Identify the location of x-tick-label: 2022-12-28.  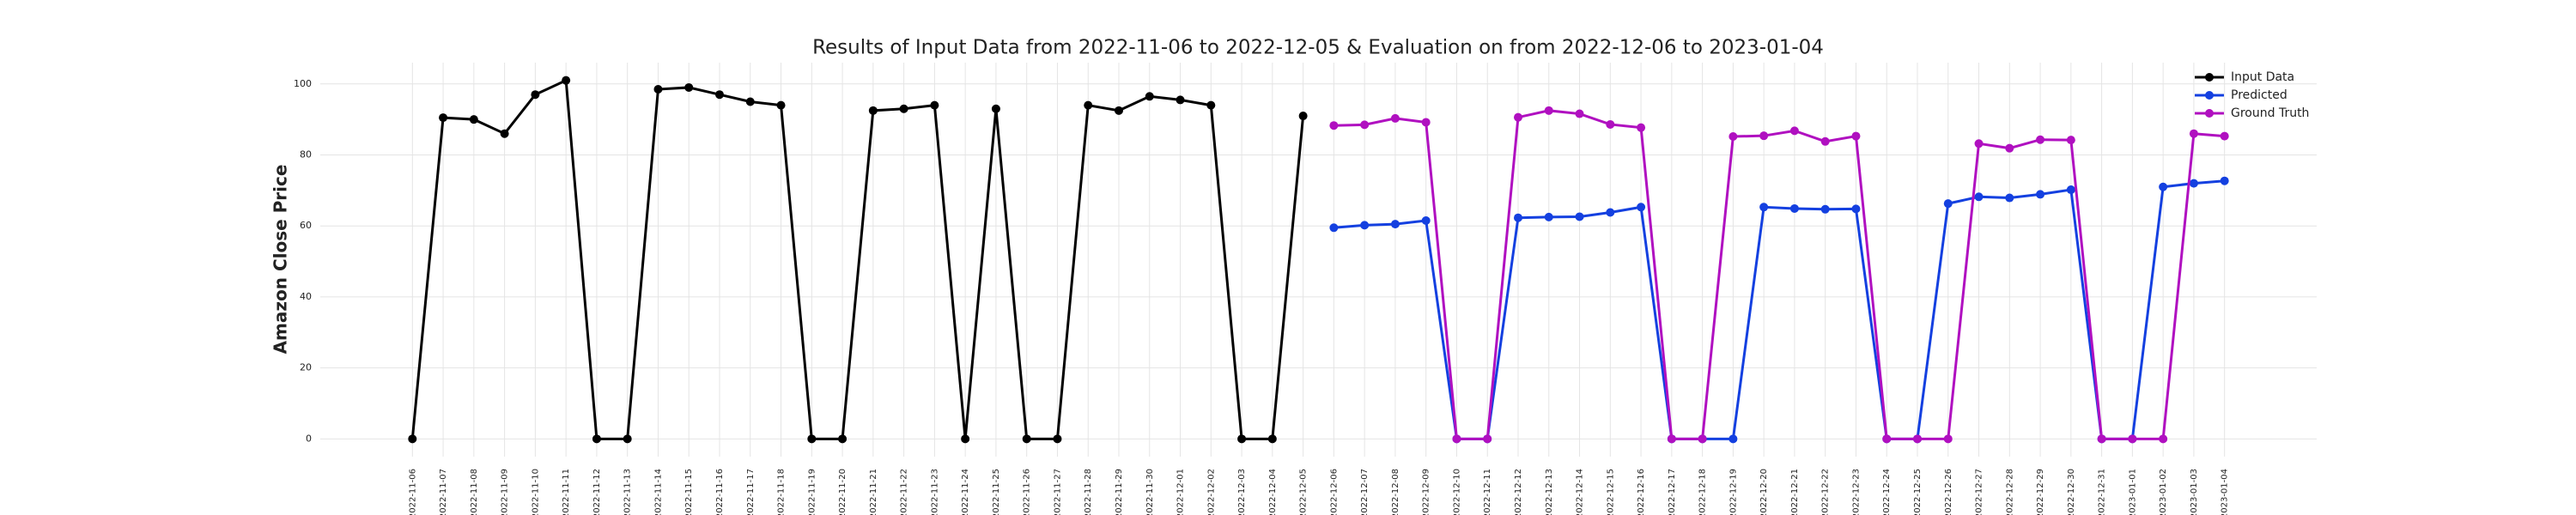
(2010, 492).